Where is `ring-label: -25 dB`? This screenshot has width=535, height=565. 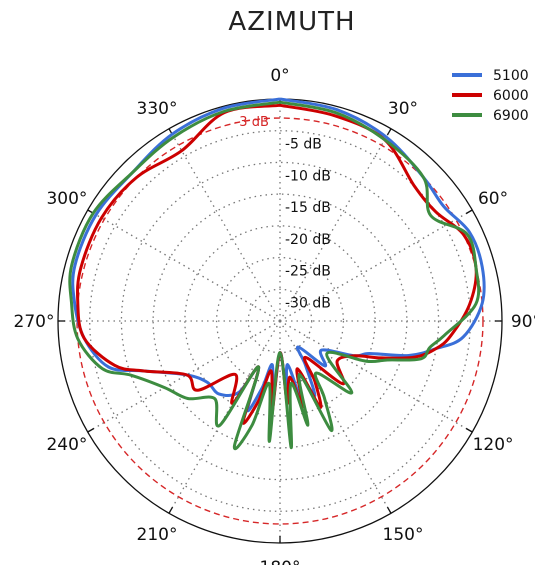
ring-label: -25 dB is located at coordinates (308, 272).